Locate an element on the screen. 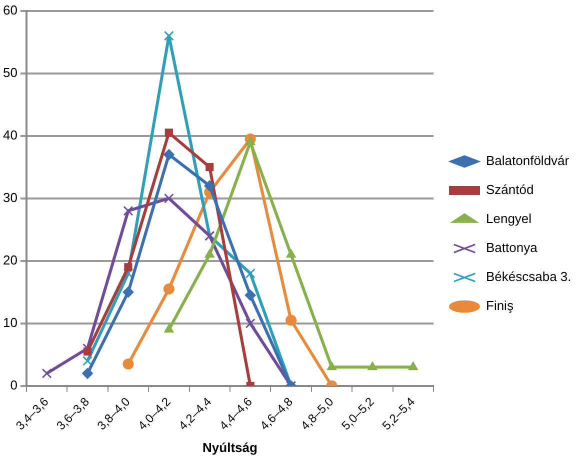  legend-label: Finiş is located at coordinates (500, 306).